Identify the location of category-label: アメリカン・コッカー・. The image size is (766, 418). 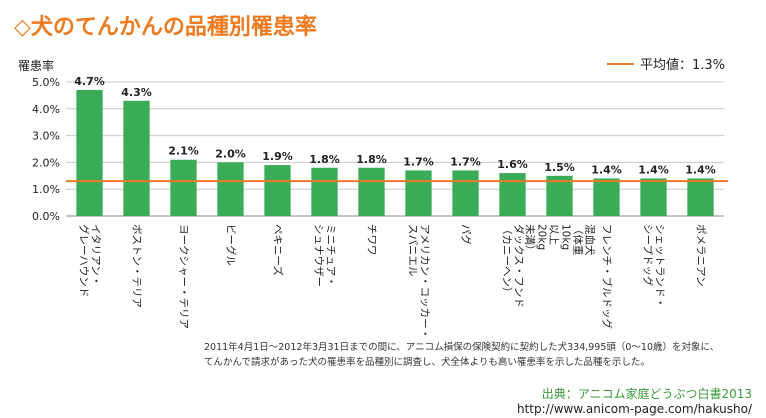
(425, 281).